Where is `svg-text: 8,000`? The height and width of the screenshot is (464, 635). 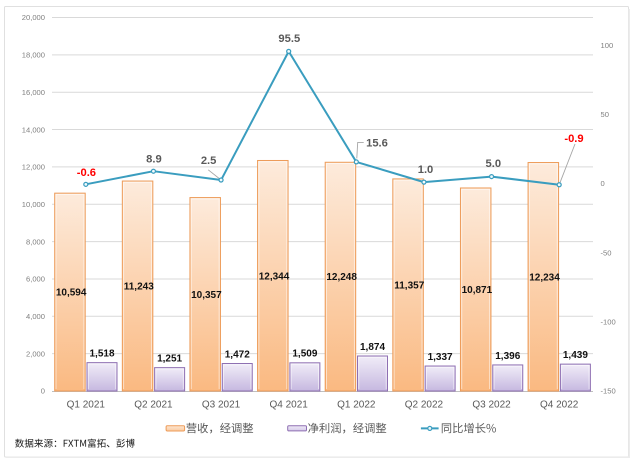 svg-text: 8,000 is located at coordinates (35, 241).